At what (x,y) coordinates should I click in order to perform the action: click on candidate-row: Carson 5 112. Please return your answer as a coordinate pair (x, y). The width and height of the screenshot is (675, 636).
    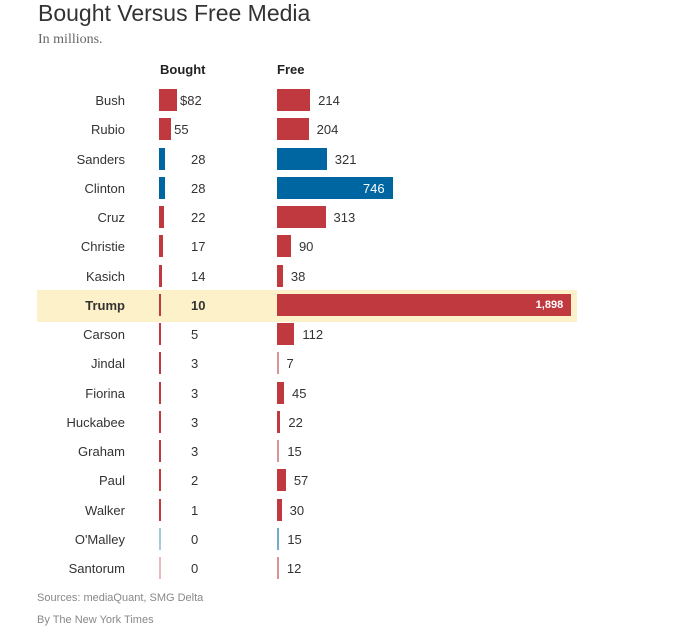
    Looking at the image, I should click on (337, 334).